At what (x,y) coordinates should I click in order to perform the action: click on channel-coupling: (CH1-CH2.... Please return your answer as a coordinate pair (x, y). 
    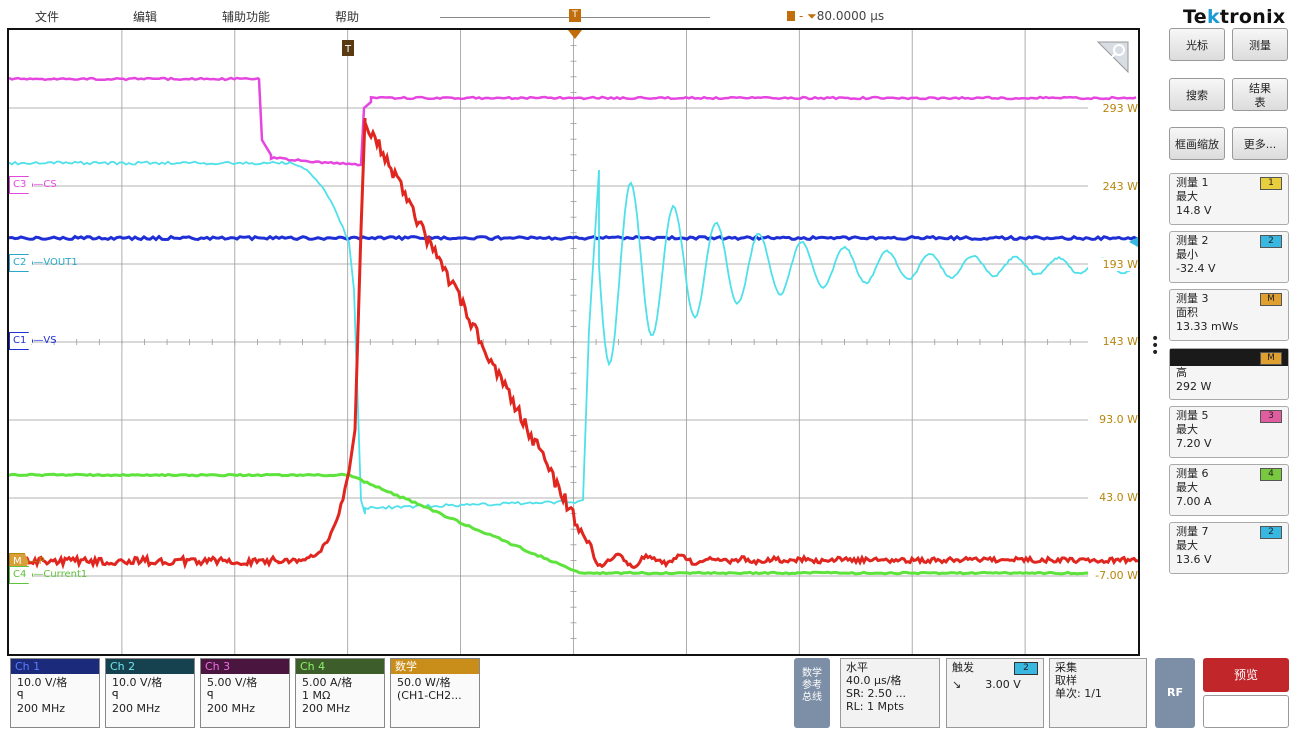
    Looking at the image, I should click on (435, 695).